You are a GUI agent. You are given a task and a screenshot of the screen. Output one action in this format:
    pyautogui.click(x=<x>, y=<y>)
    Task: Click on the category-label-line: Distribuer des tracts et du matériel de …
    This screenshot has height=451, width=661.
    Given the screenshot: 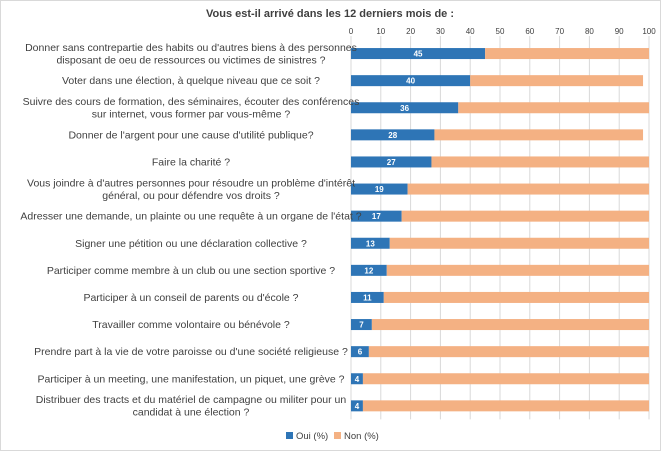 What is the action you would take?
    pyautogui.click(x=191, y=400)
    